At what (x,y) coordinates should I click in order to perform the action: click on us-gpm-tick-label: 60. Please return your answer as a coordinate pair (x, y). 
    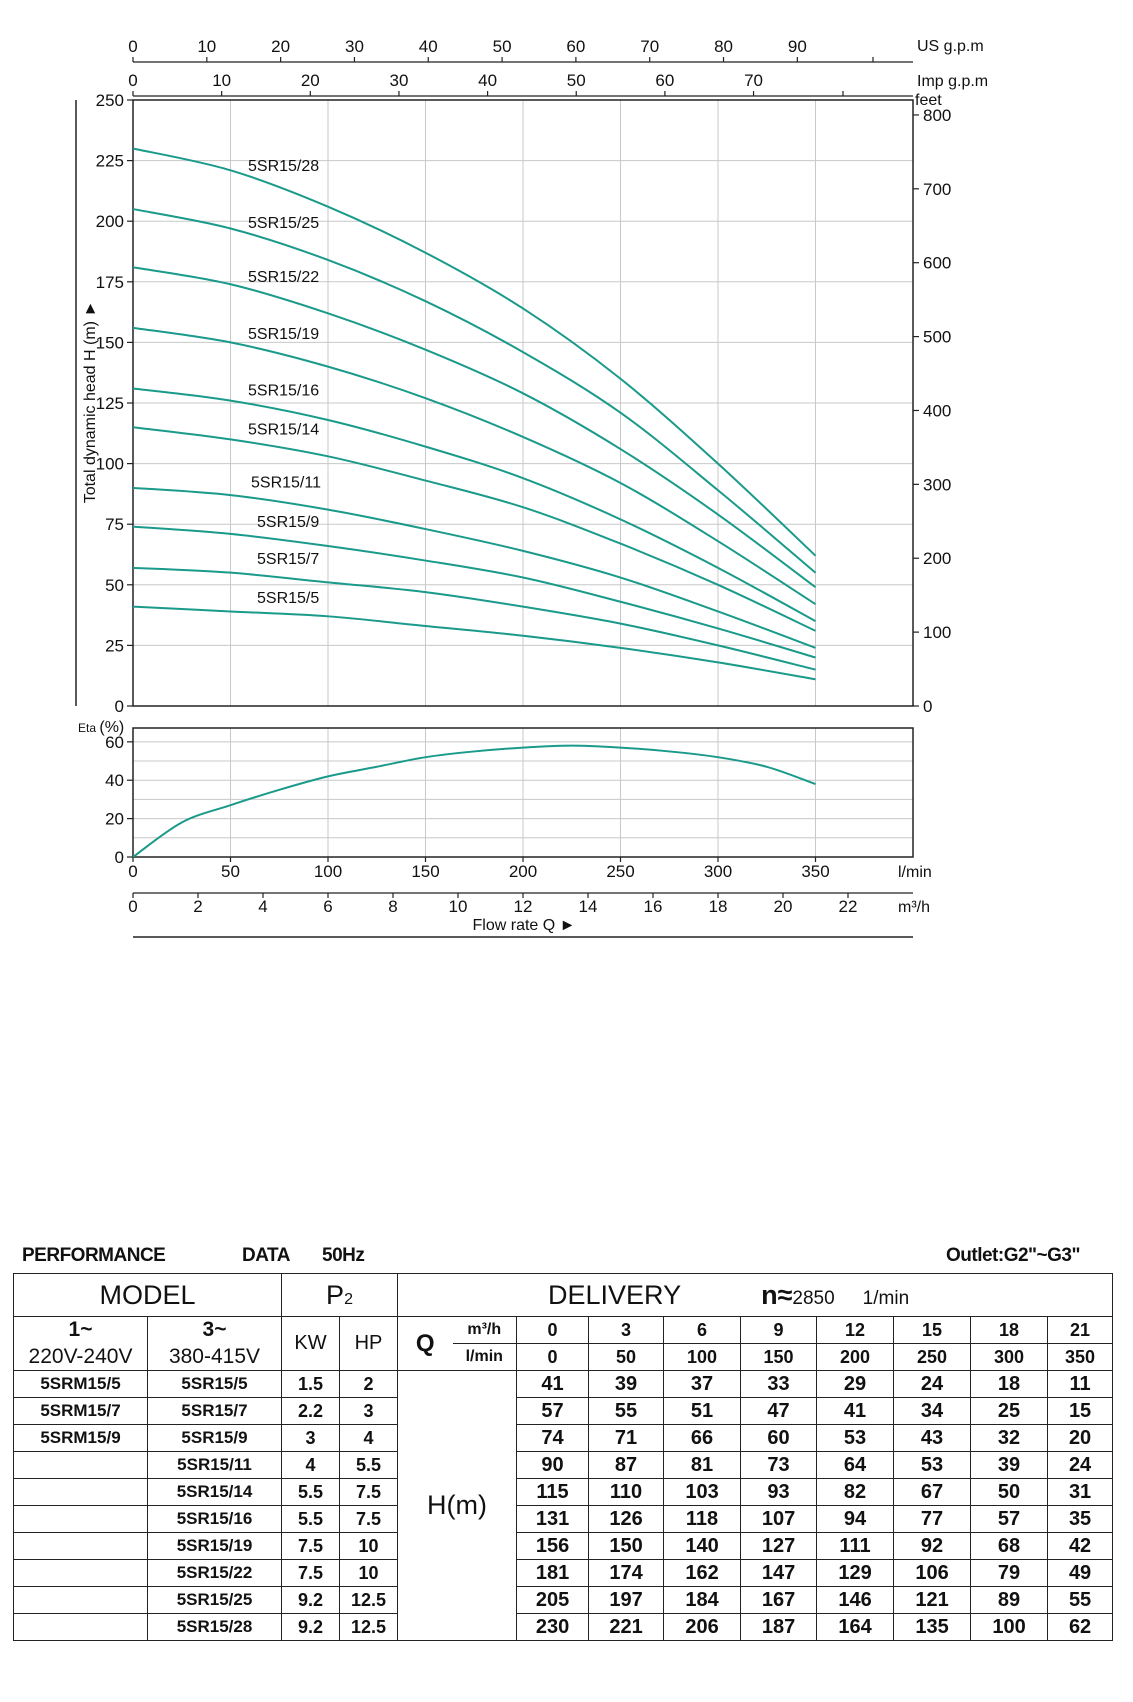
    Looking at the image, I should click on (575, 46).